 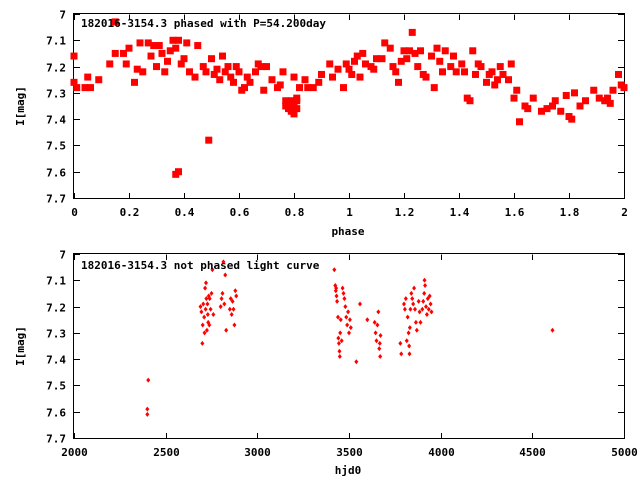 What do you see at coordinates (347, 231) in the screenshot?
I see `x-axis-label-phased: phase` at bounding box center [347, 231].